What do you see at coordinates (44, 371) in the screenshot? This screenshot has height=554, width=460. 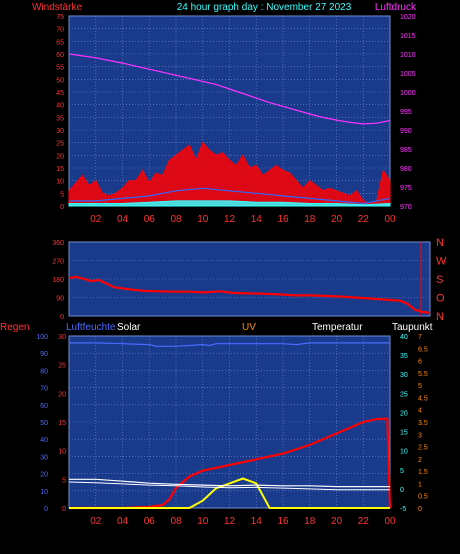 I see `humidity-tick-label: 80` at bounding box center [44, 371].